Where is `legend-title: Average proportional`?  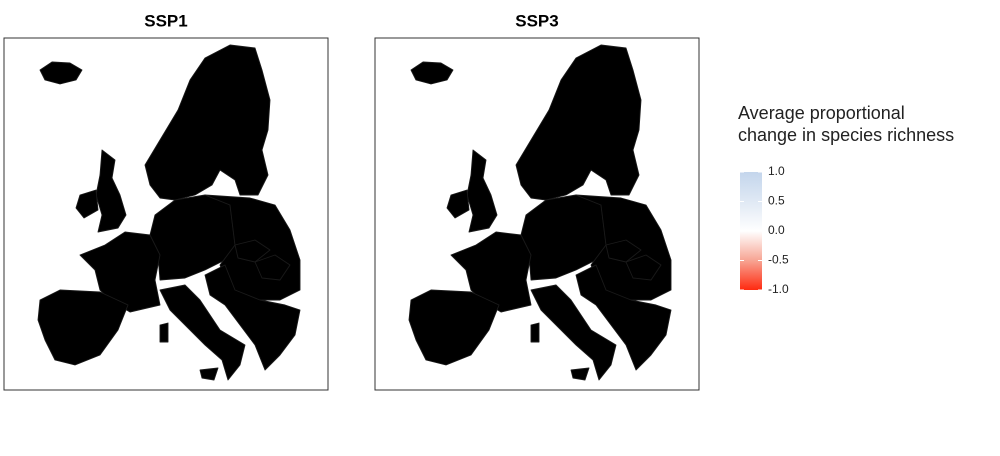 legend-title: Average proportional is located at coordinates (821, 113).